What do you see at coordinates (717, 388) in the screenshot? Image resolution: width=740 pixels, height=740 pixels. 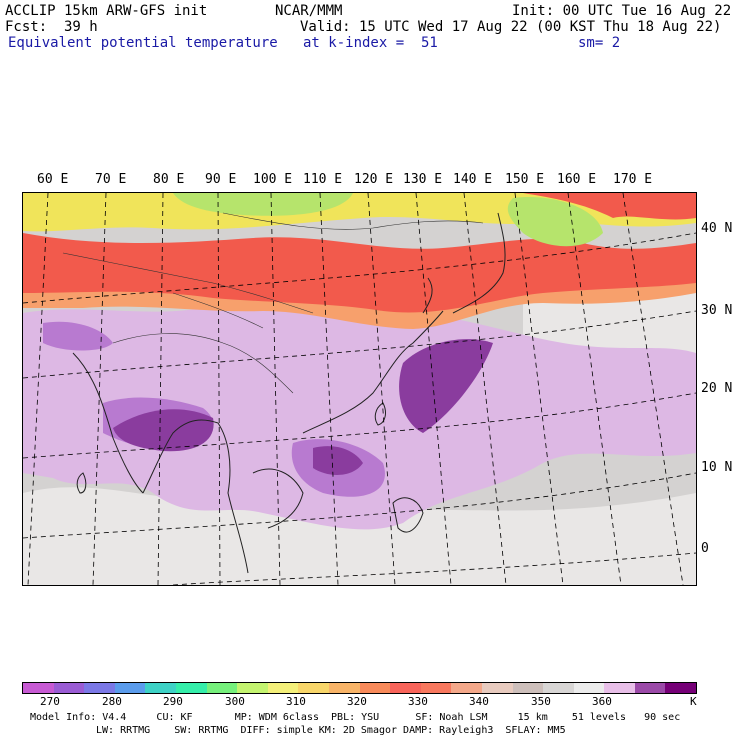 I see `lat-label: 20 N` at bounding box center [717, 388].